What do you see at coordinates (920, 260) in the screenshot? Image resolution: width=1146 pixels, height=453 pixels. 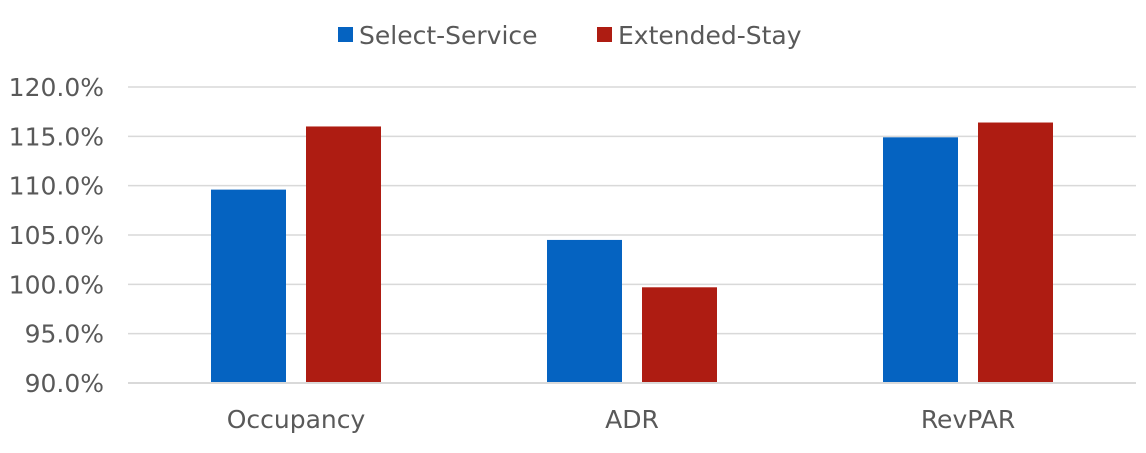 I see `bar-select-service-revpar` at bounding box center [920, 260].